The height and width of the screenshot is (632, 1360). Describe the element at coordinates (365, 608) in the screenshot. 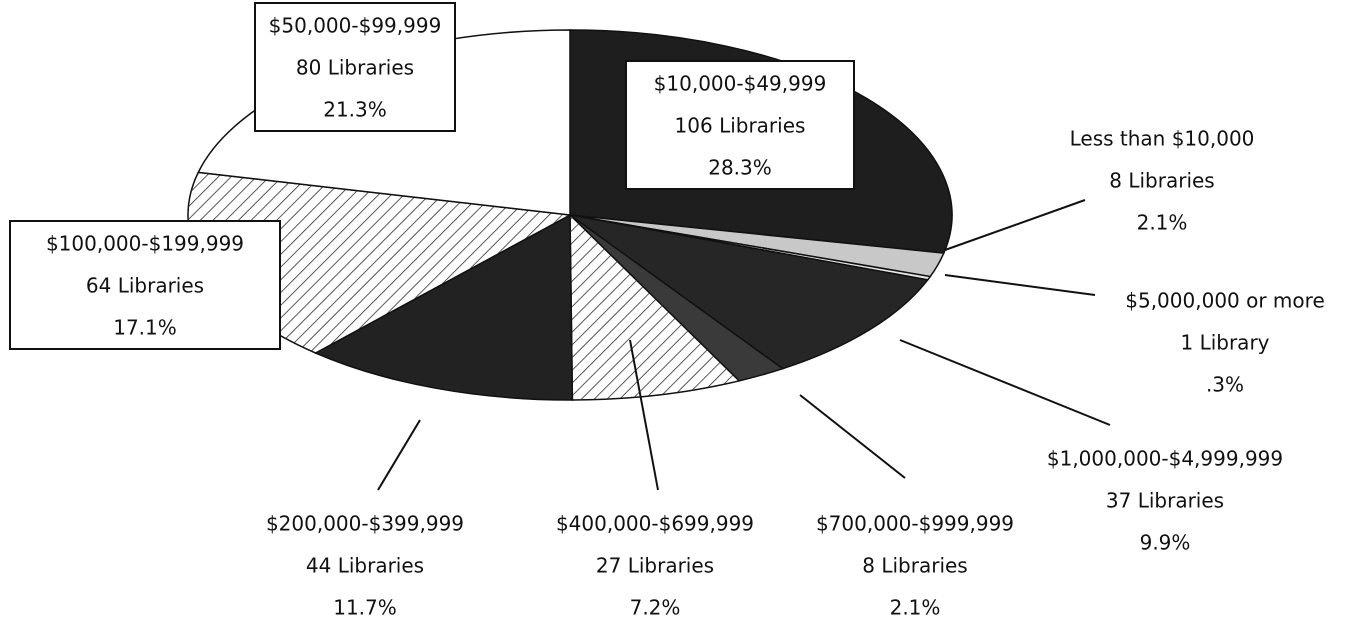

I see `value-label: 11.7%` at that location.